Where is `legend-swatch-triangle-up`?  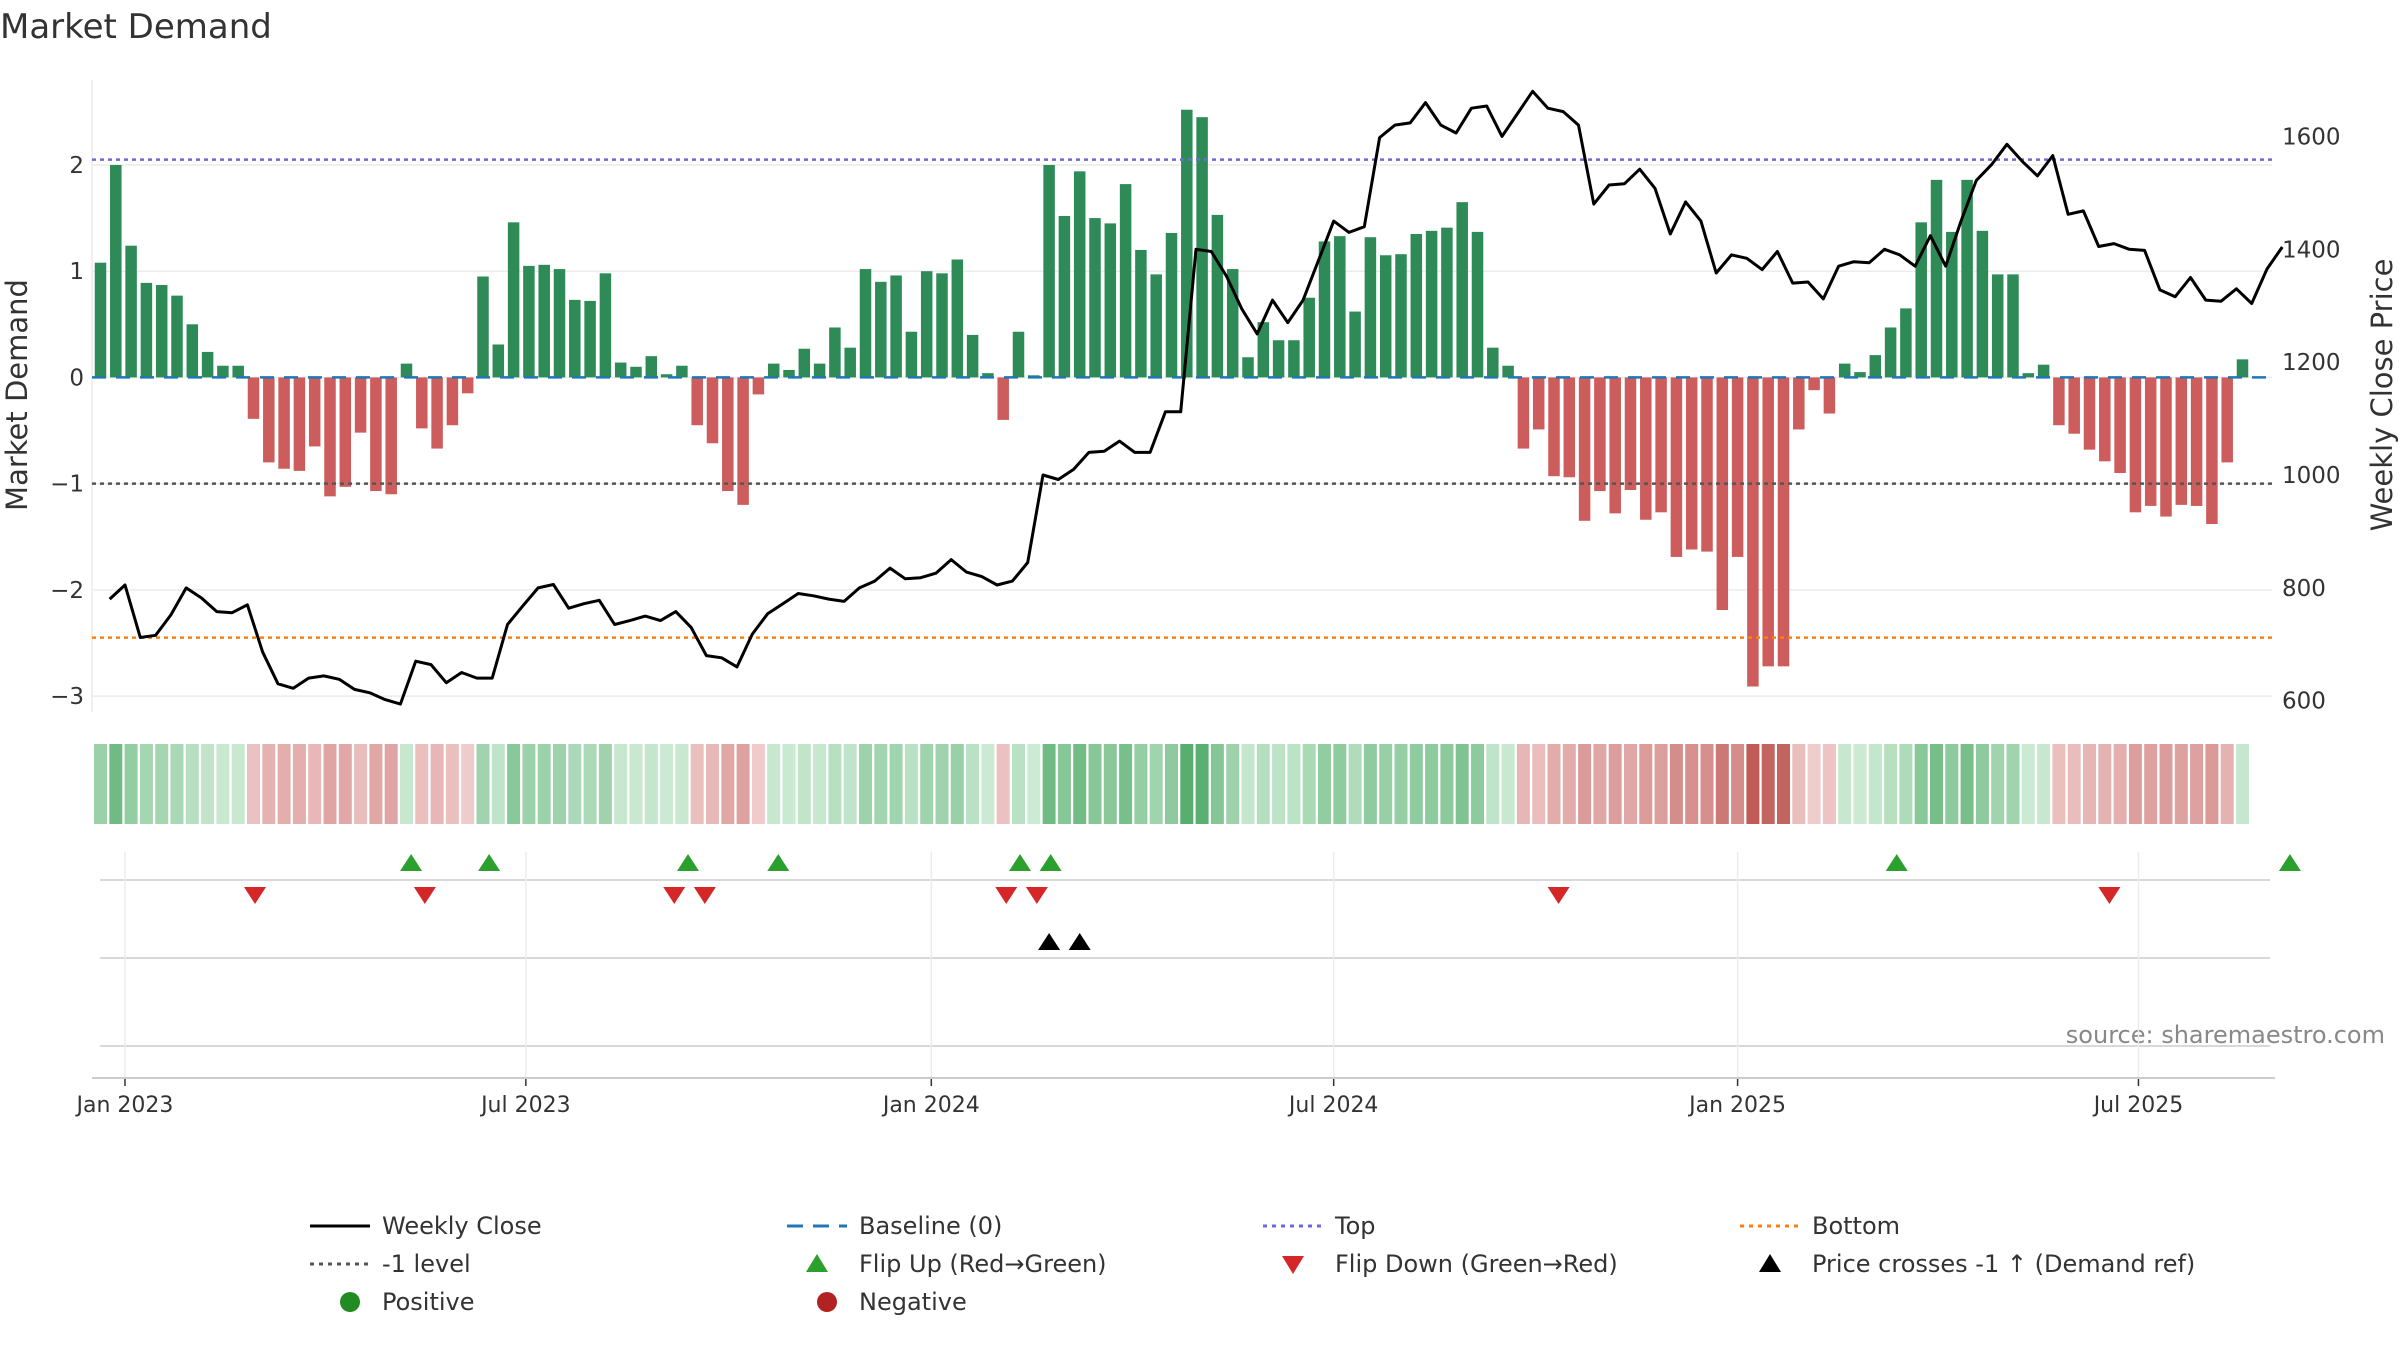
legend-swatch-triangle-up is located at coordinates (817, 1263).